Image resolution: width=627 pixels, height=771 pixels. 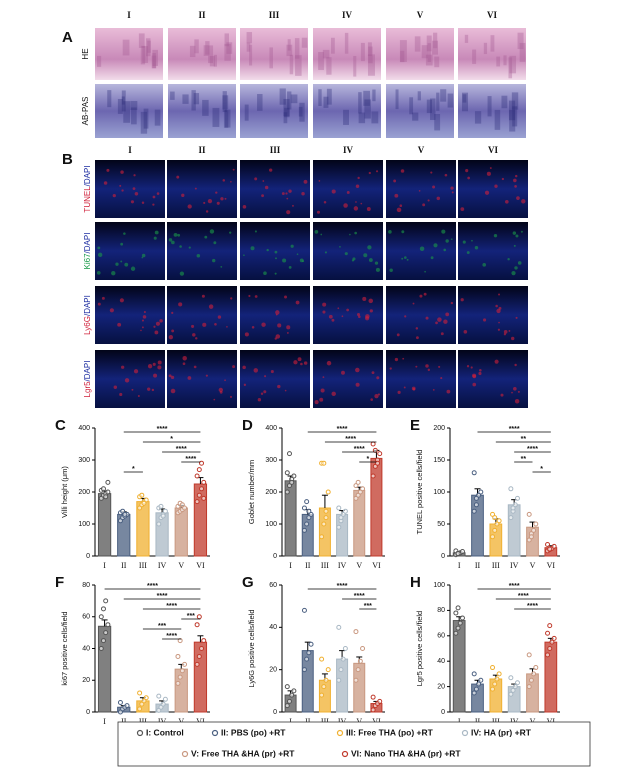 I want to click on y-tick-label: 80, so click(x=86, y=585).